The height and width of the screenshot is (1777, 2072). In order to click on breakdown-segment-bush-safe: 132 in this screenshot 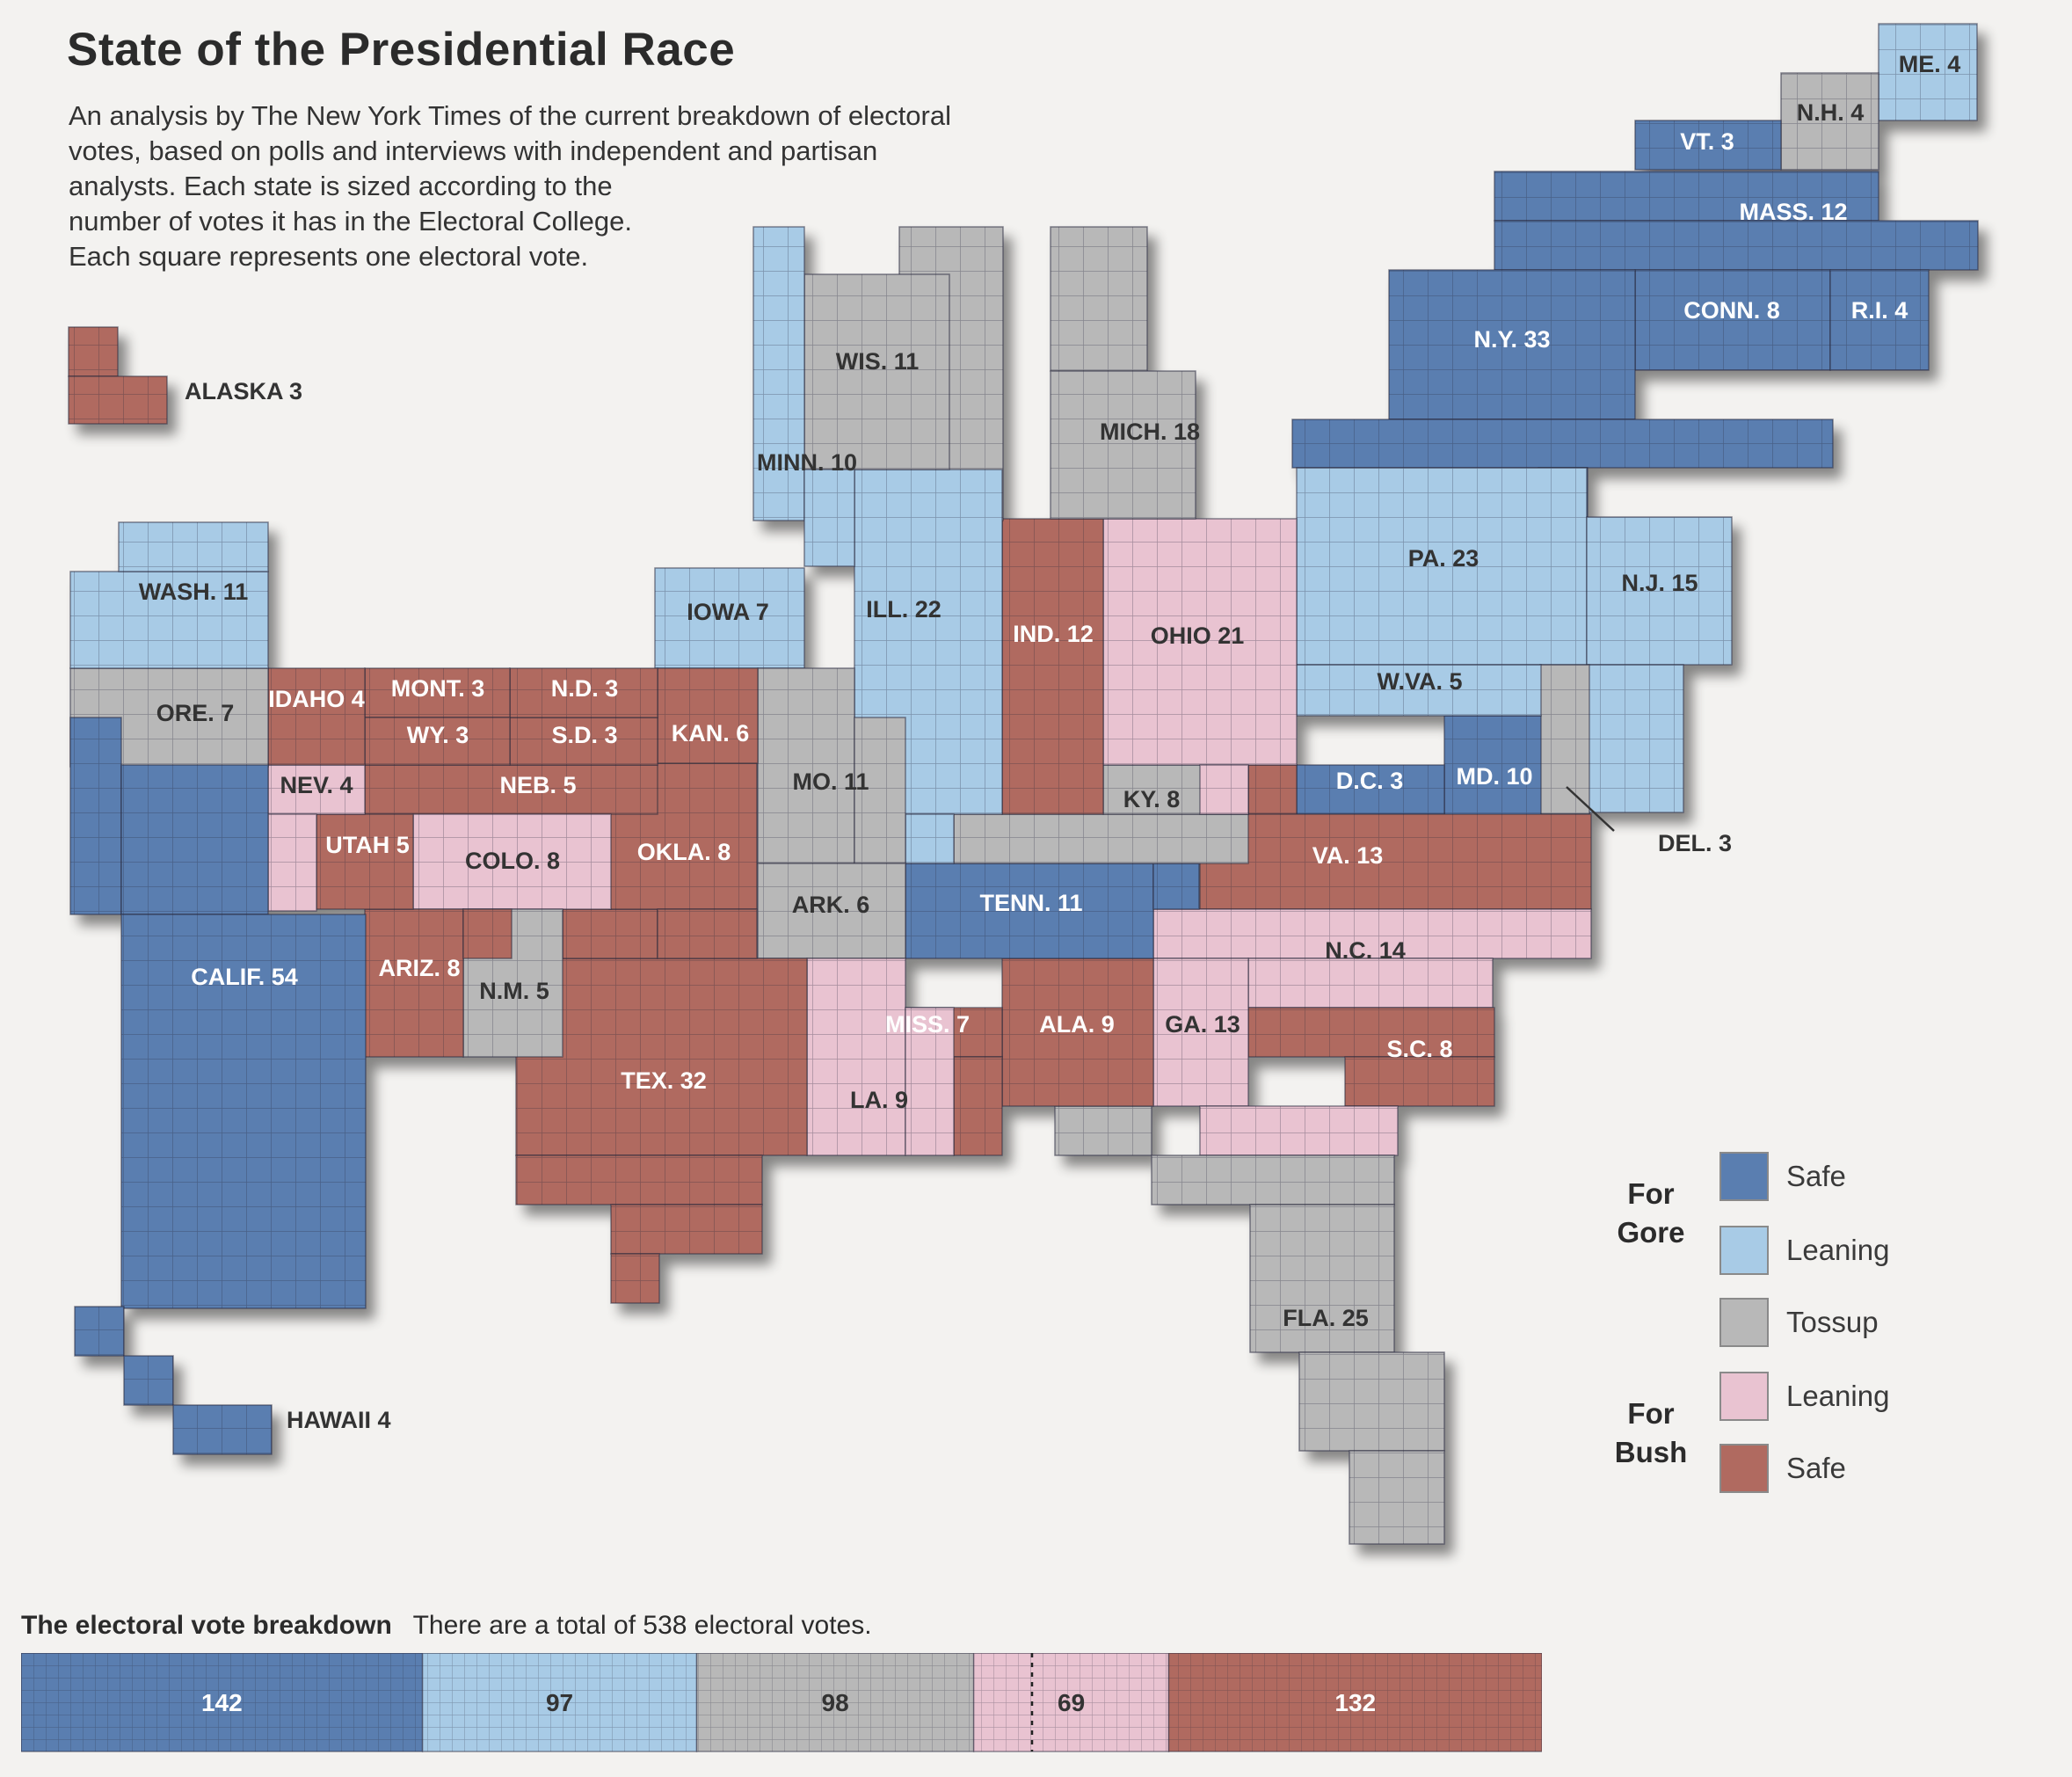, I will do `click(1354, 1703)`.